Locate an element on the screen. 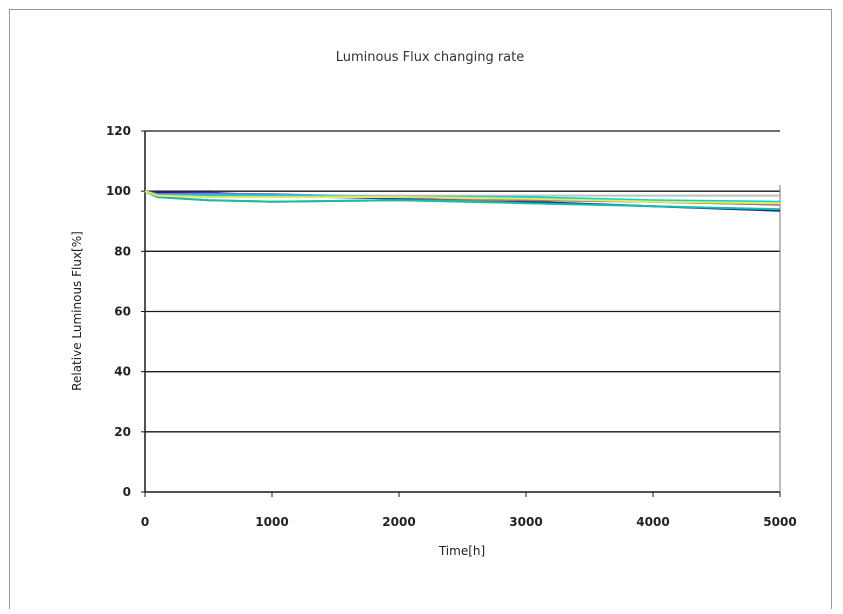  x-tick-label: 5000 is located at coordinates (779, 522).